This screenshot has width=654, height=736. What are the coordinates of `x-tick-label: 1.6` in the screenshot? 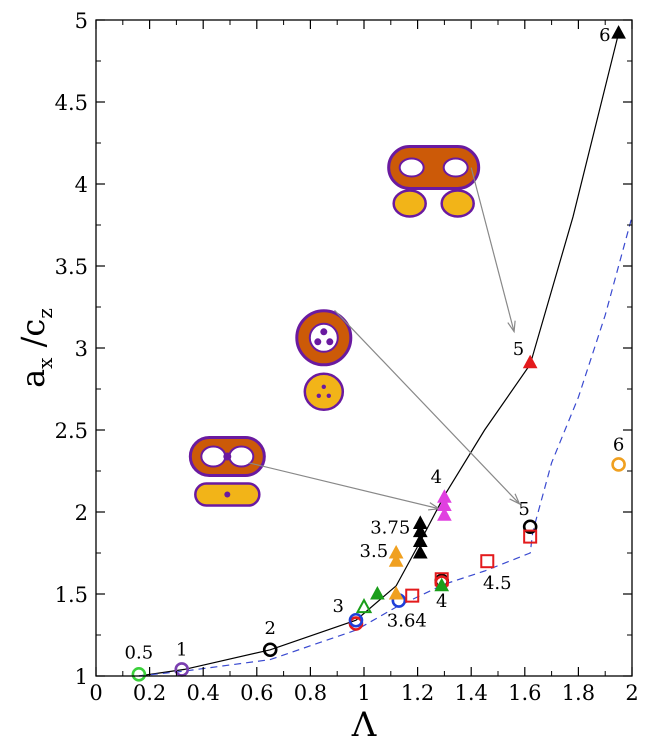 It's located at (524, 693).